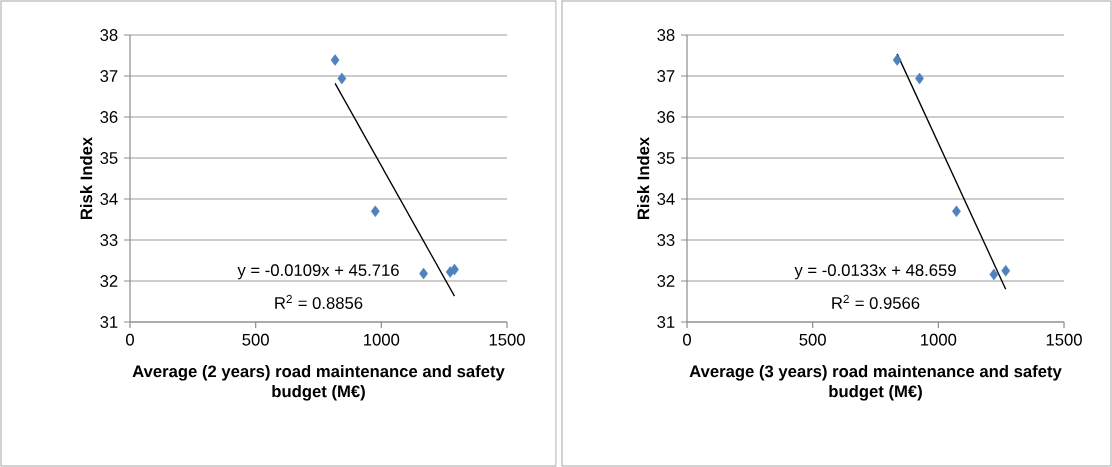  What do you see at coordinates (875, 382) in the screenshot?
I see `x-axis-title: Average (3 years) road maintenance and safety budget (M€)` at bounding box center [875, 382].